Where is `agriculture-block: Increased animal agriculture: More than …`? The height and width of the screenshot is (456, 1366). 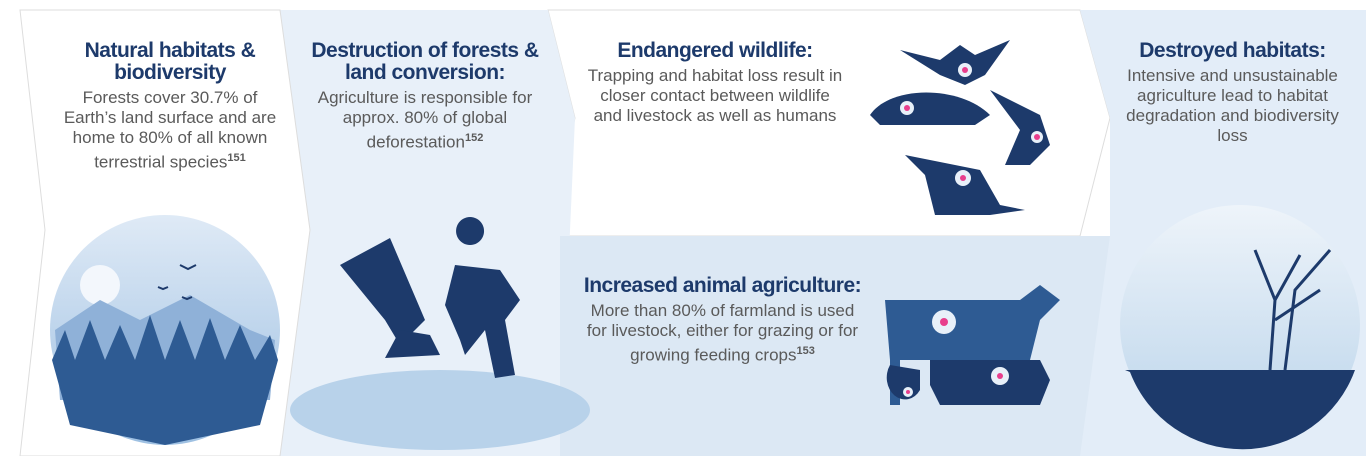 agriculture-block: Increased animal agriculture: More than … is located at coordinates (722, 320).